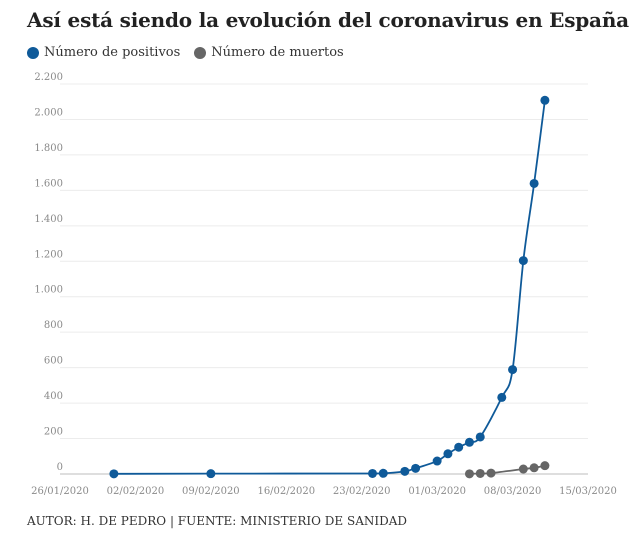 The image size is (630, 544). I want to click on x-tick-label: 15/03/2020, so click(588, 491).